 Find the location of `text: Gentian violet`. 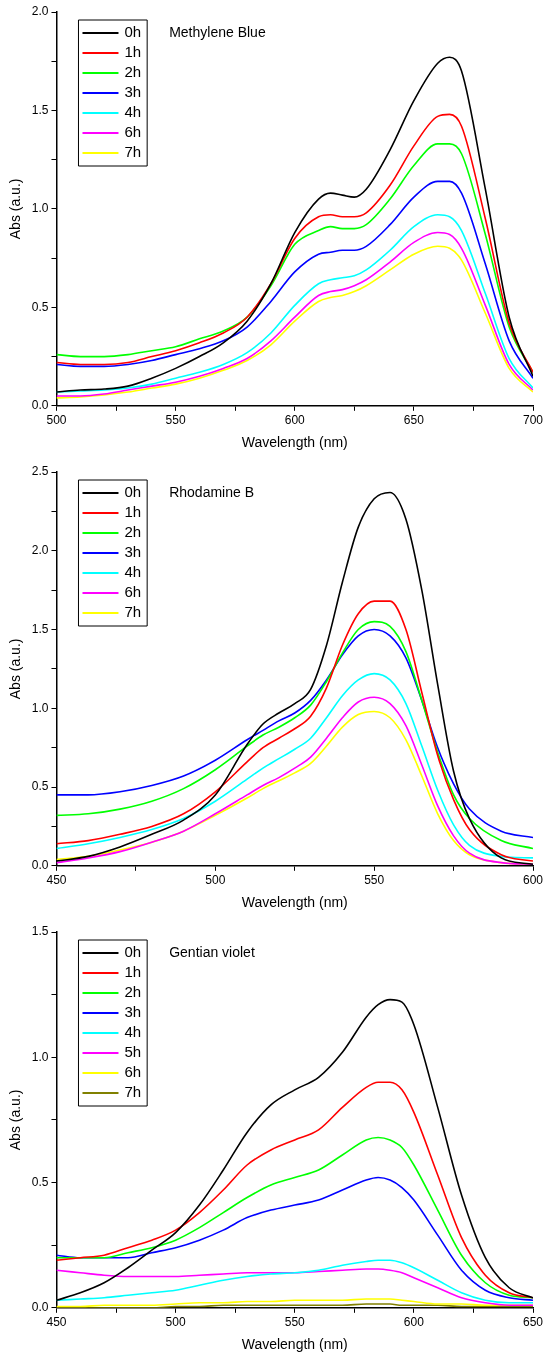

text: Gentian violet is located at coordinates (212, 951).